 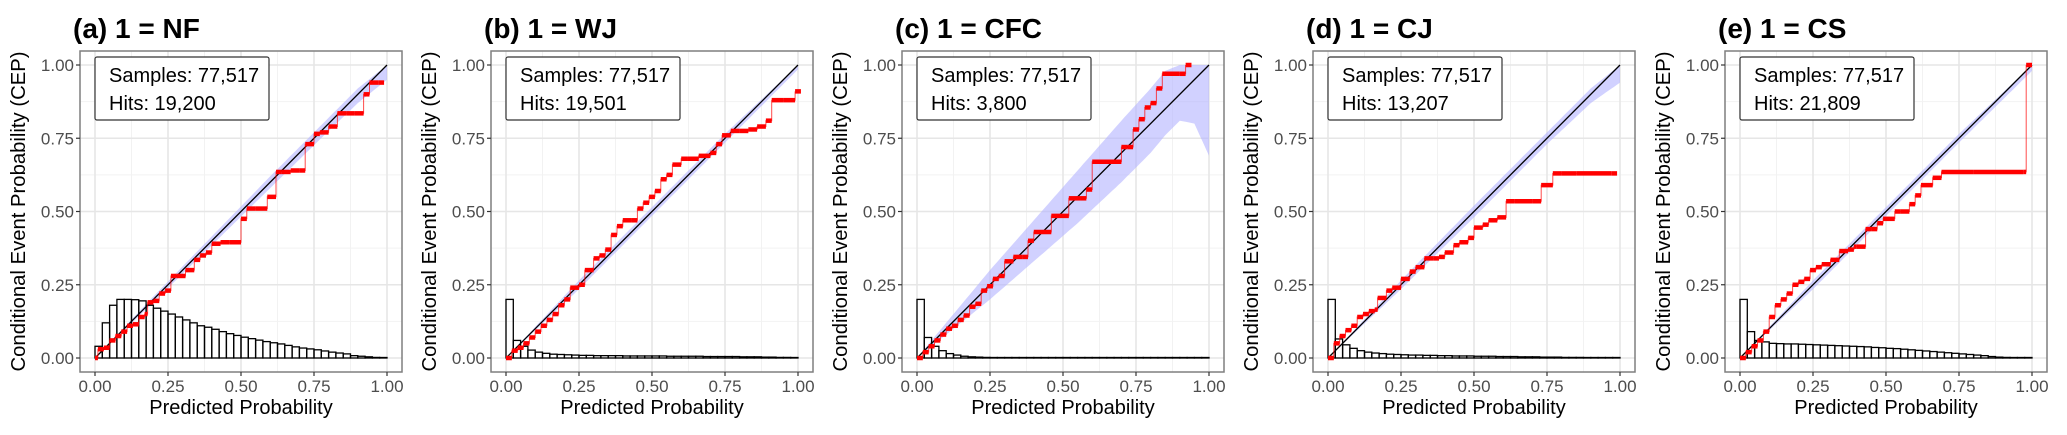 I want to click on diagonal-reference-line, so click(x=652, y=211).